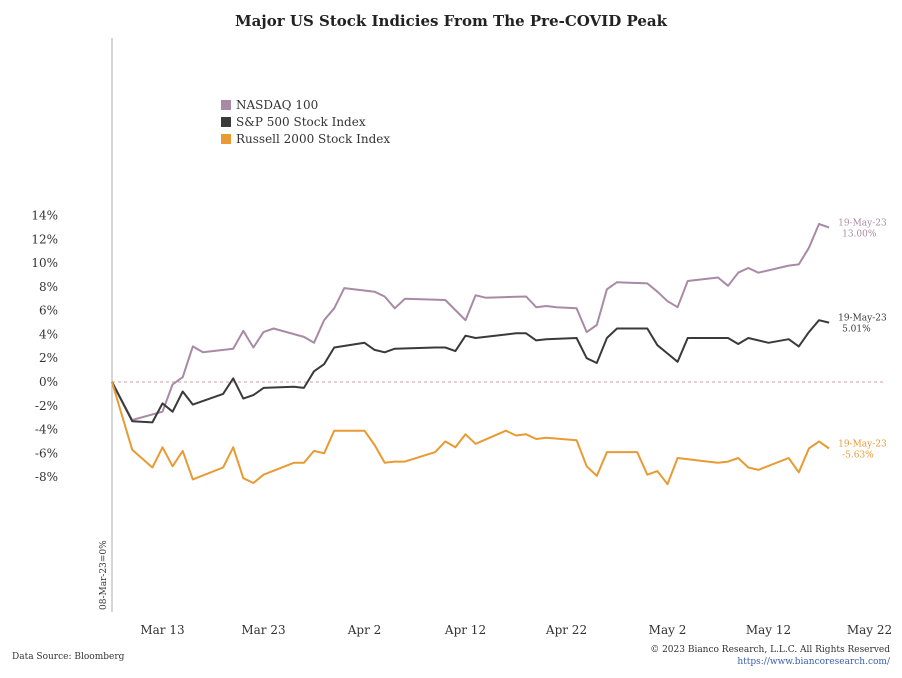 Image resolution: width=902 pixels, height=678 pixels. What do you see at coordinates (566, 630) in the screenshot?
I see `x-tick-label: Apr 22` at bounding box center [566, 630].